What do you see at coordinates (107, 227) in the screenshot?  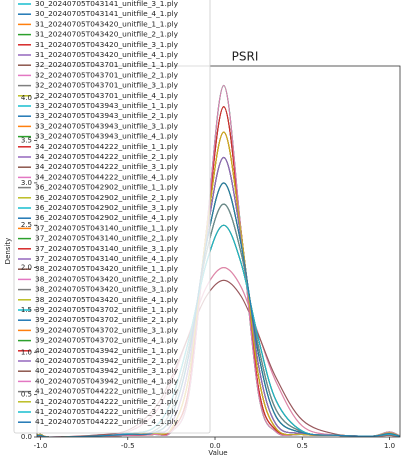 I see `legend-label: 37_20240705T043140_unitfile_1_1.ply` at bounding box center [107, 227].